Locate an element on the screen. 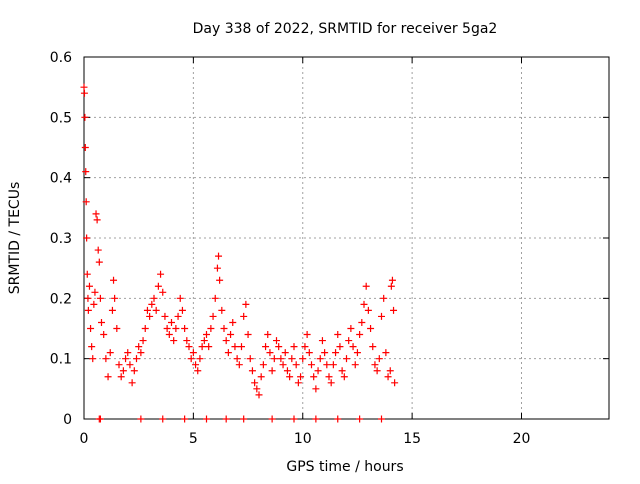 The width and height of the screenshot is (640, 484). x-tick-label: 5 is located at coordinates (193, 439).